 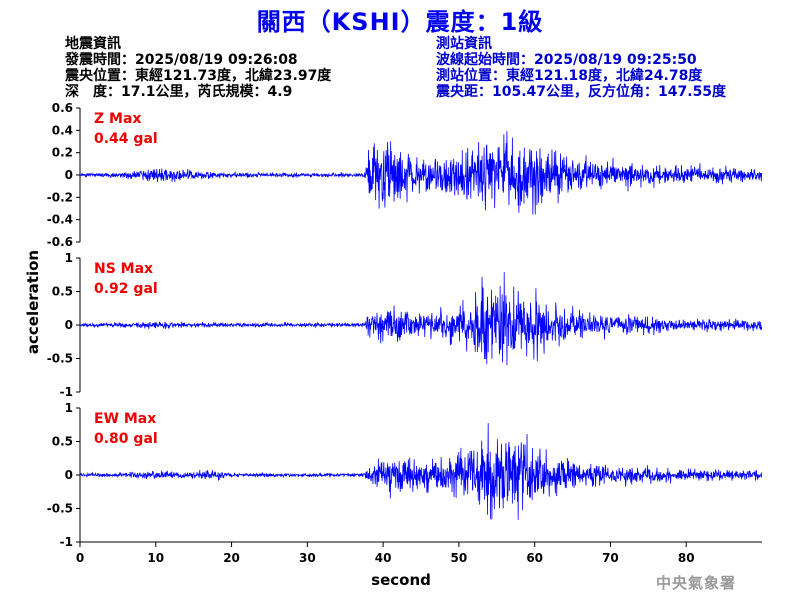 What do you see at coordinates (125, 419) in the screenshot?
I see `ew-max-title: EW Max` at bounding box center [125, 419].